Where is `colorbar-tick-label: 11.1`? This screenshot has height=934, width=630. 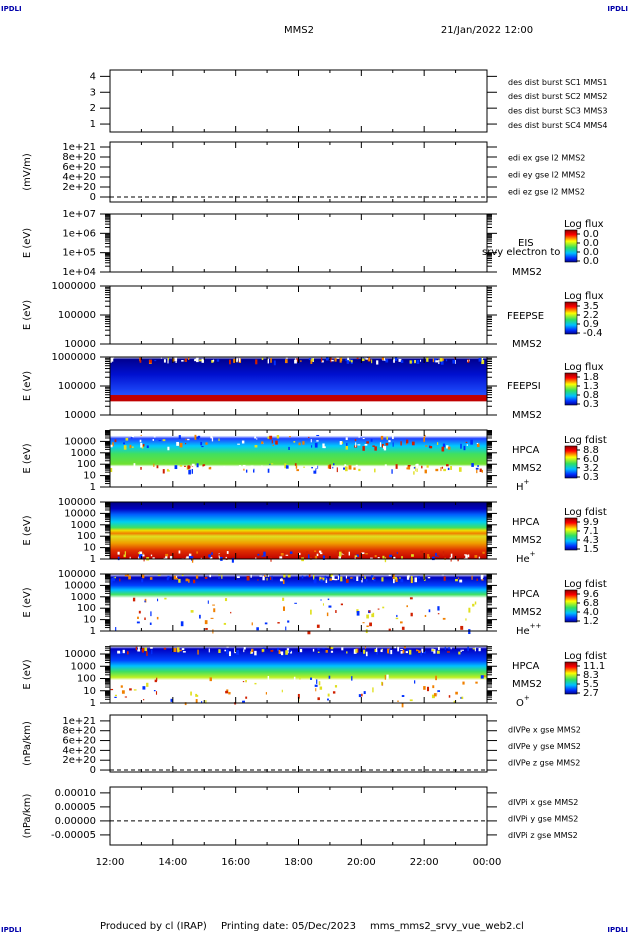
colorbar-tick-label: 11.1 is located at coordinates (594, 666).